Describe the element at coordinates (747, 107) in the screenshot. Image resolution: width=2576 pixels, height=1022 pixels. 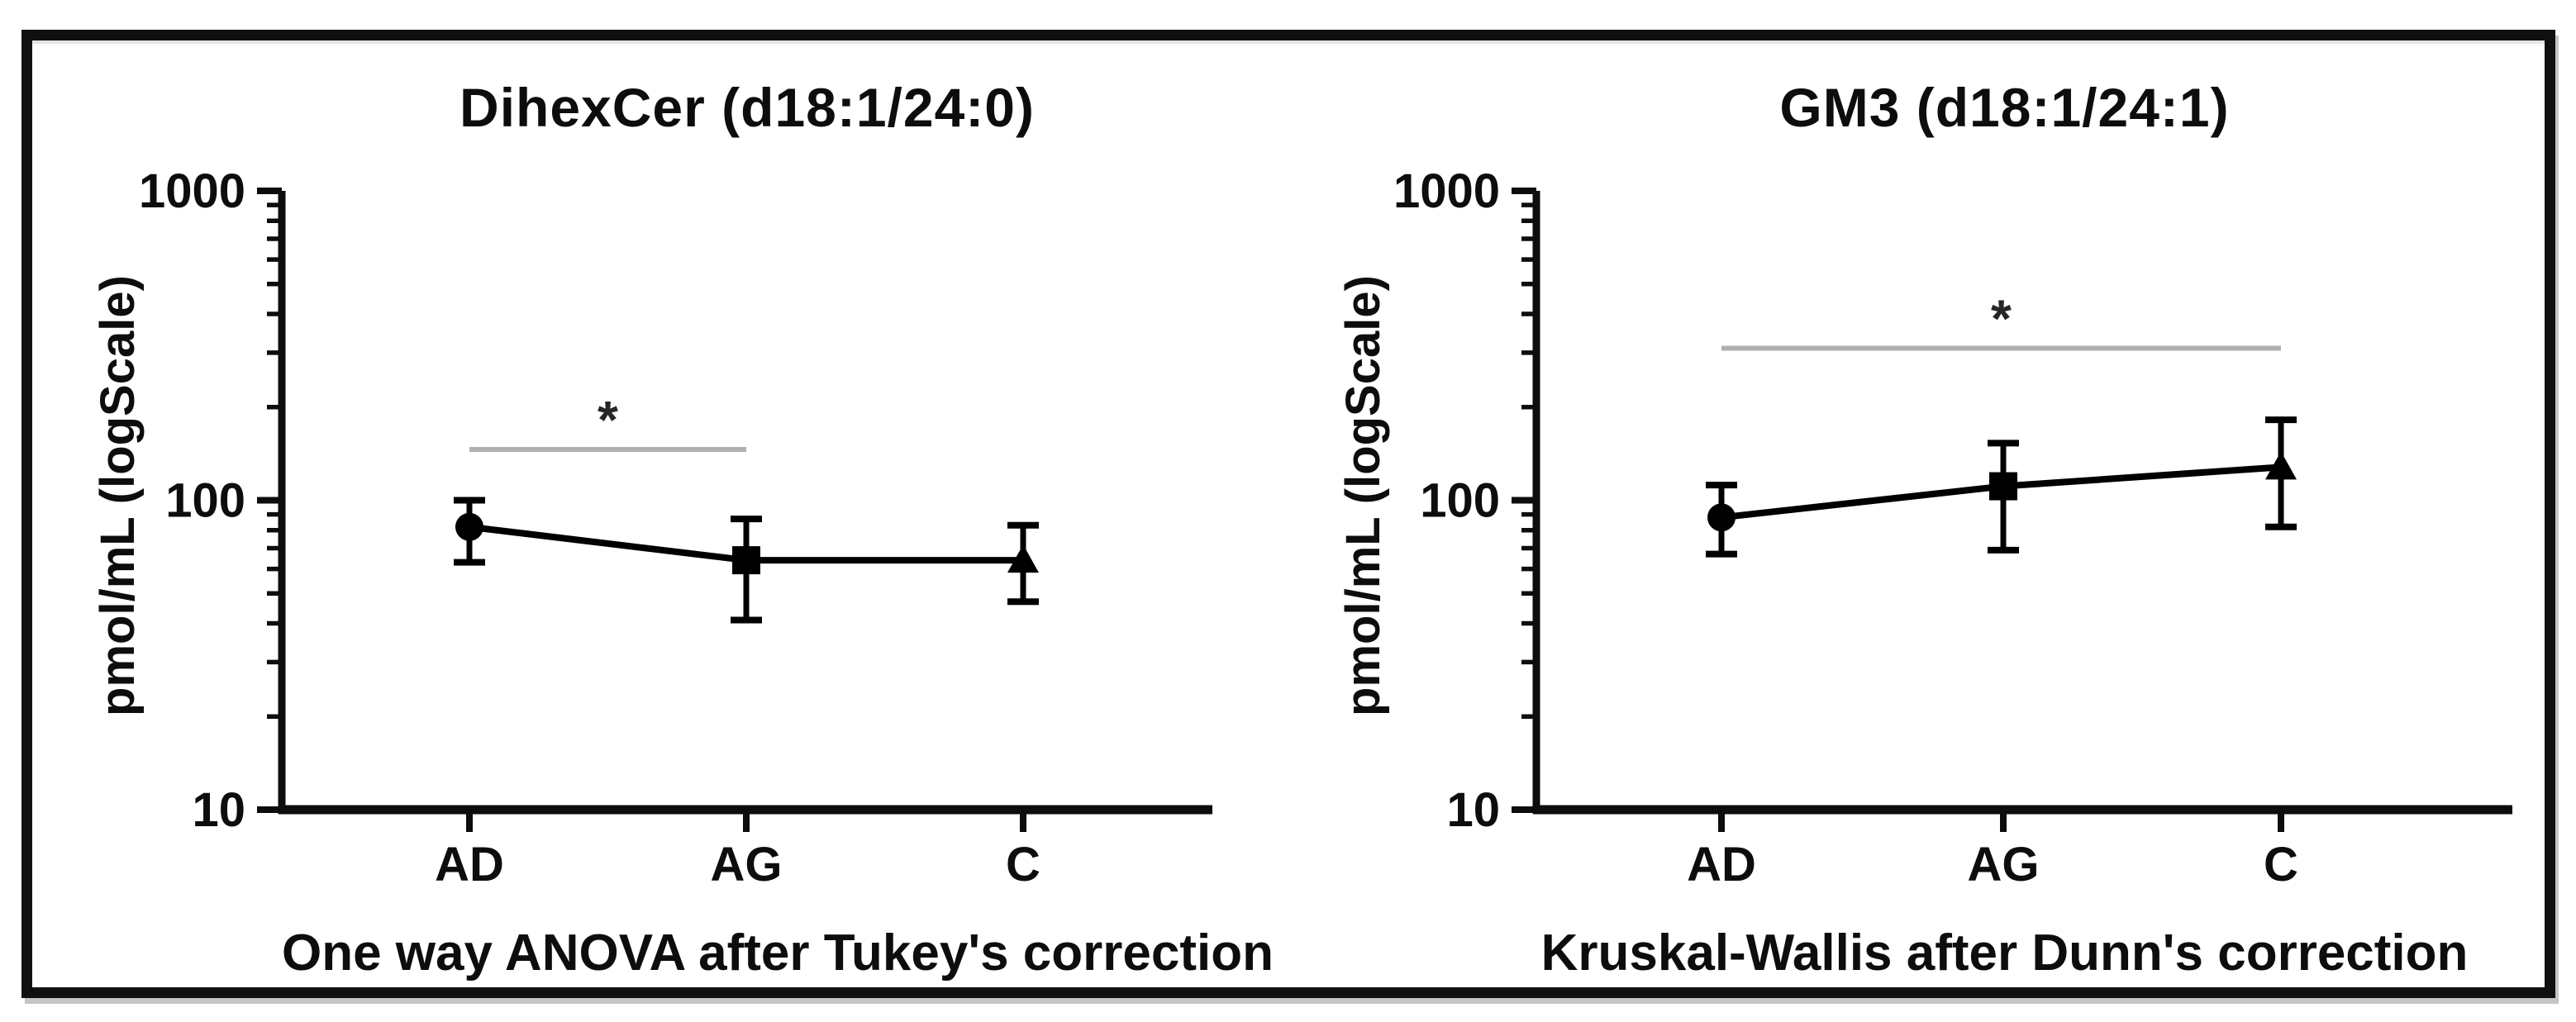
I see `chart-title-left: DihexCer (d18:1/24:0)` at that location.